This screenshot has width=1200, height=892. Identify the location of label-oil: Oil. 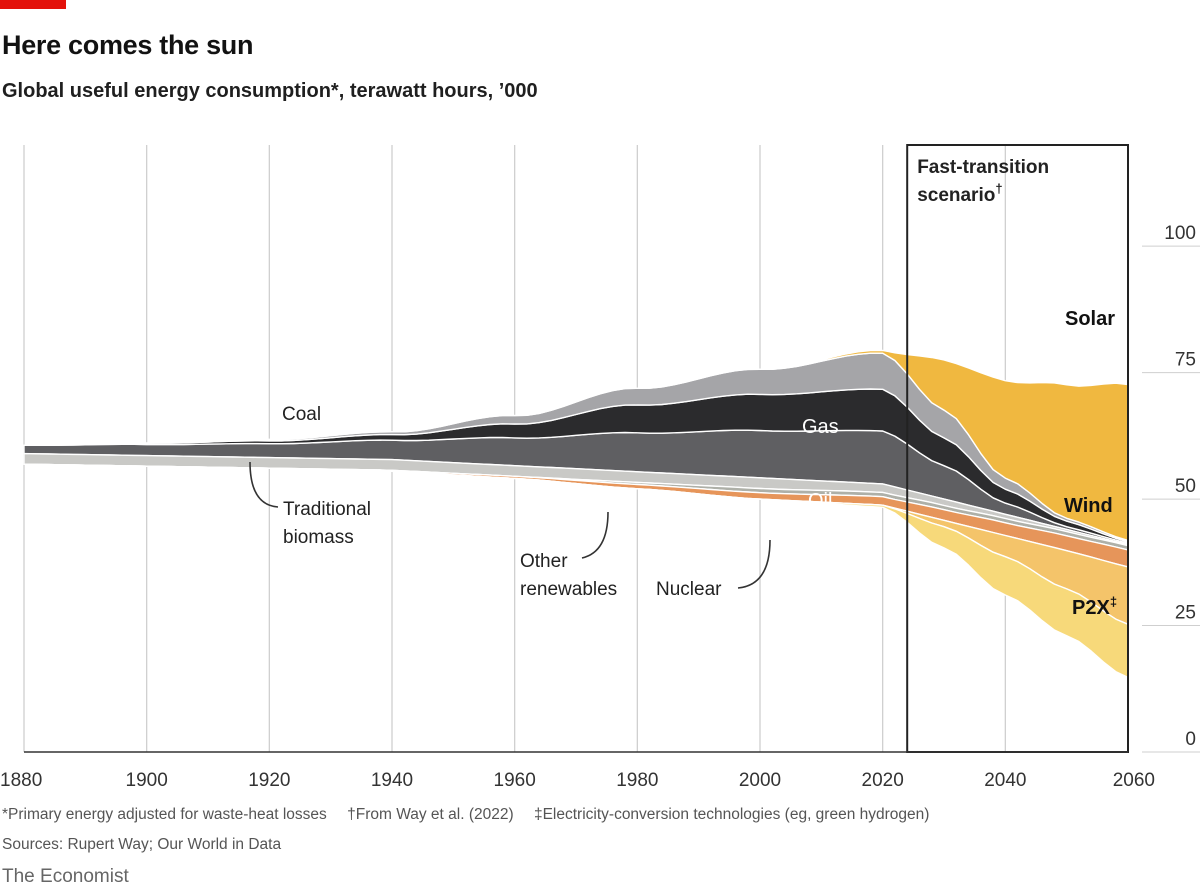
(820, 501).